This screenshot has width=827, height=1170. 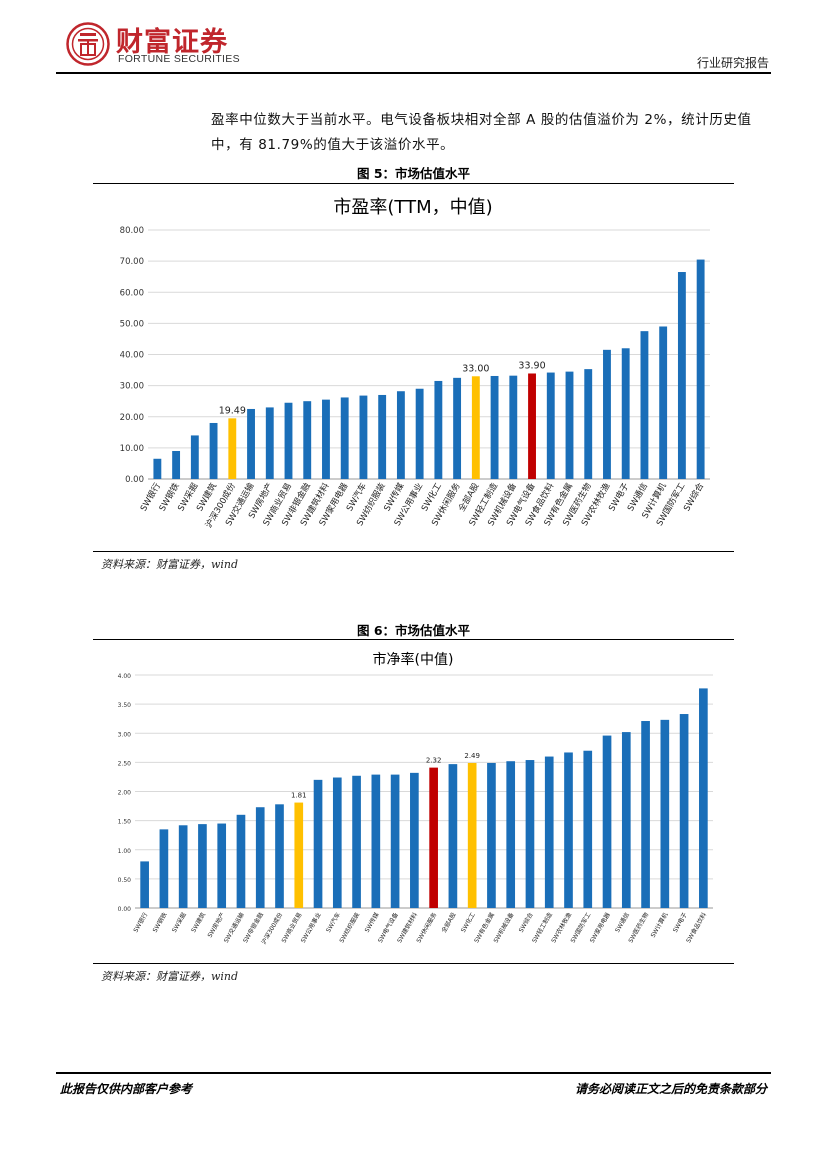 I want to click on x-category-label: SW计算机, so click(x=659, y=925).